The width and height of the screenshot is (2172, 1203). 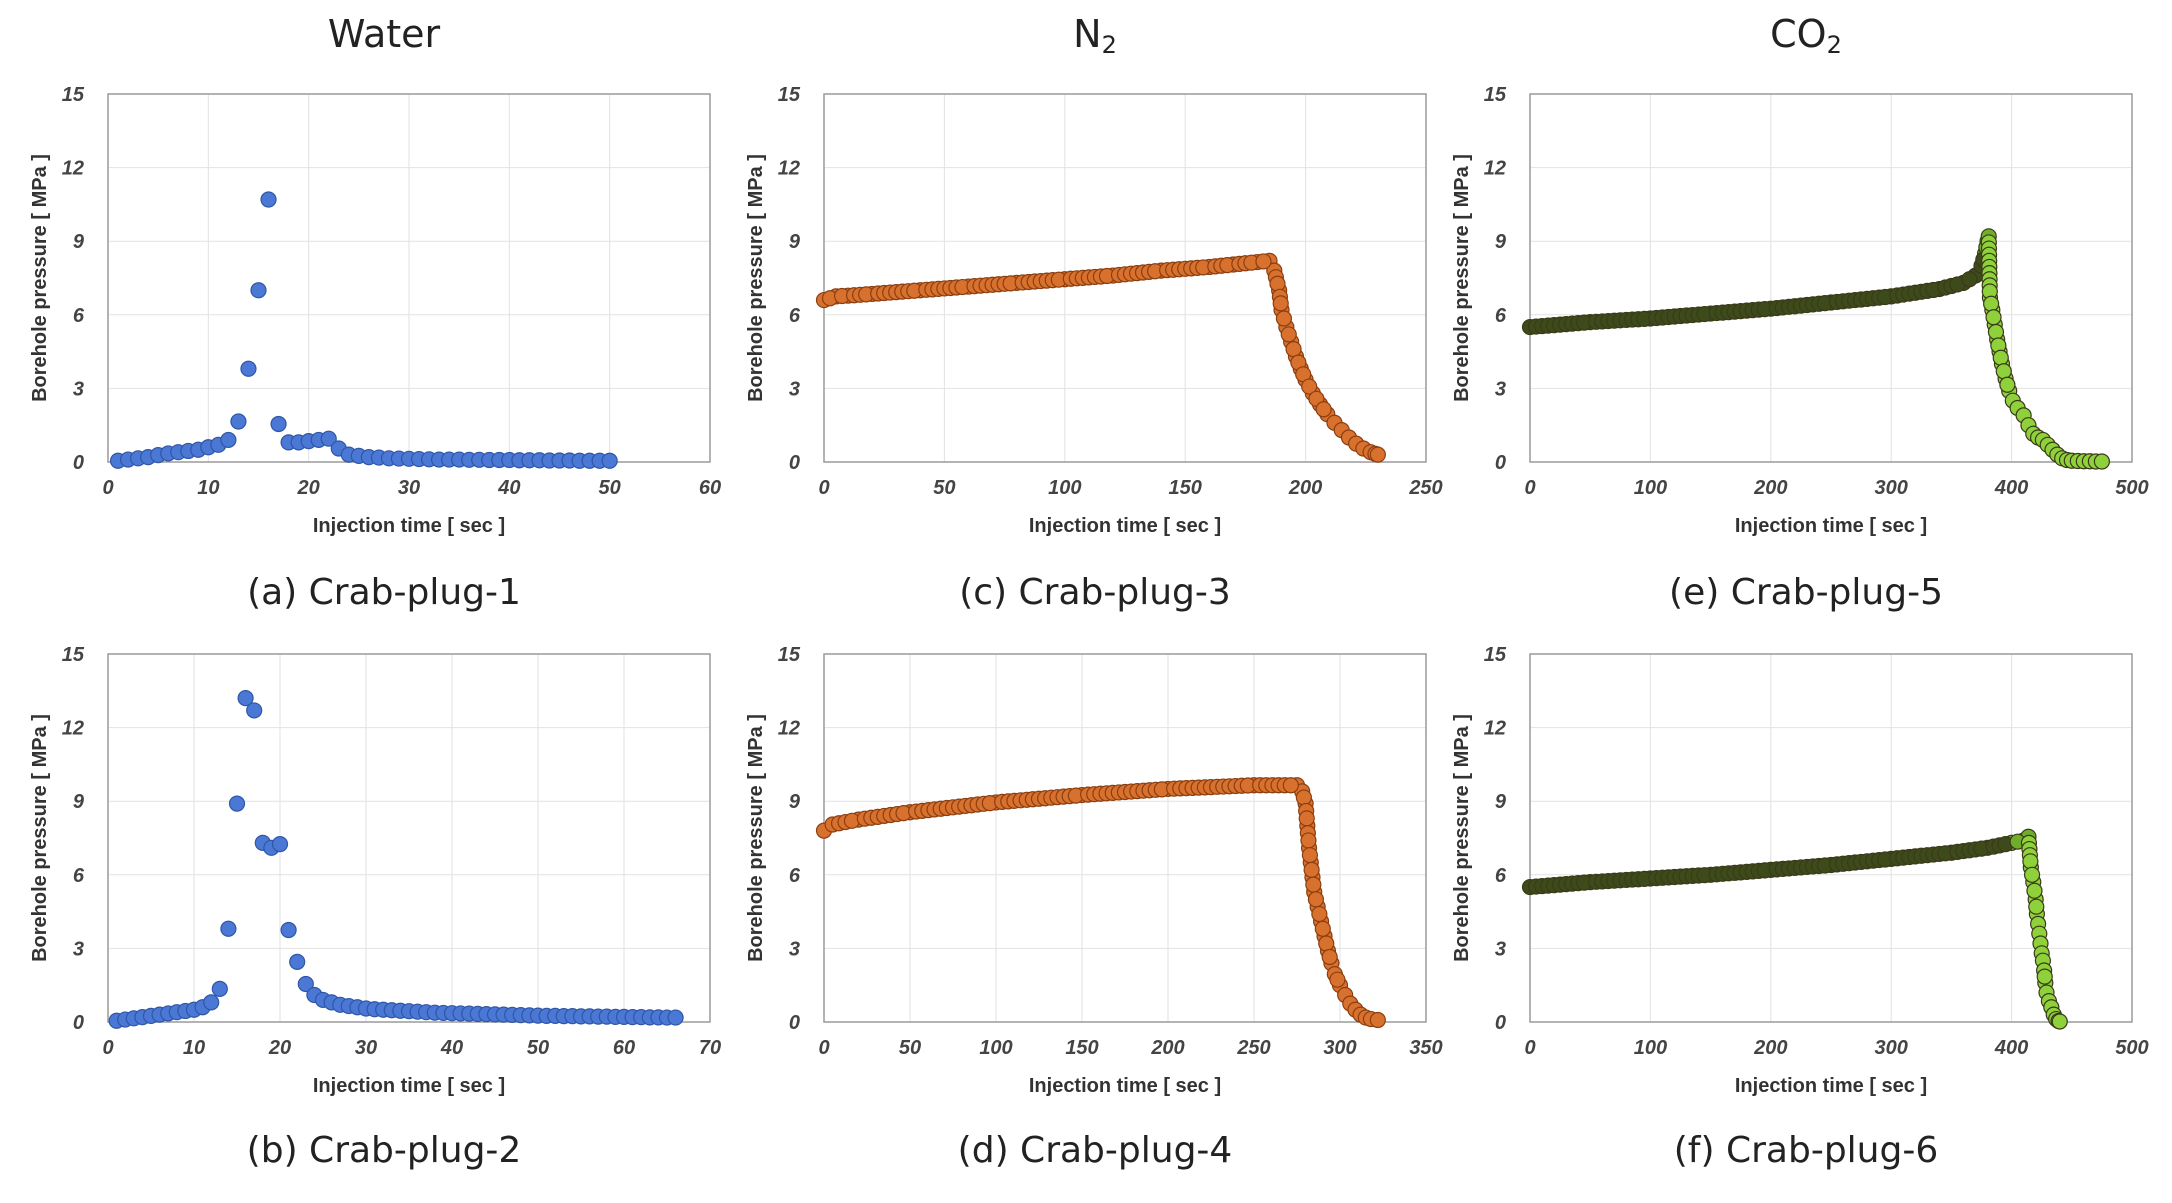 What do you see at coordinates (2131, 1048) in the screenshot?
I see `x-tick-label: 500` at bounding box center [2131, 1048].